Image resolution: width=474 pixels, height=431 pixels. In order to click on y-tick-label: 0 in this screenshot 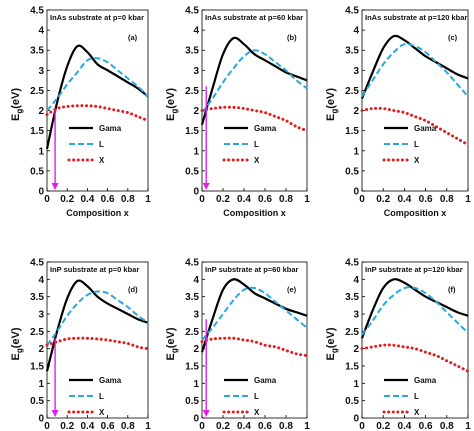, I will do `click(356, 192)`.